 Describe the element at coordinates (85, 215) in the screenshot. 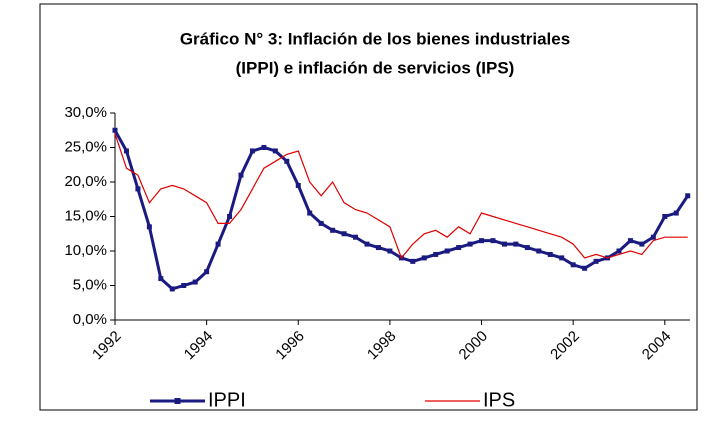

I see `y-tick-label: 15,0%` at that location.